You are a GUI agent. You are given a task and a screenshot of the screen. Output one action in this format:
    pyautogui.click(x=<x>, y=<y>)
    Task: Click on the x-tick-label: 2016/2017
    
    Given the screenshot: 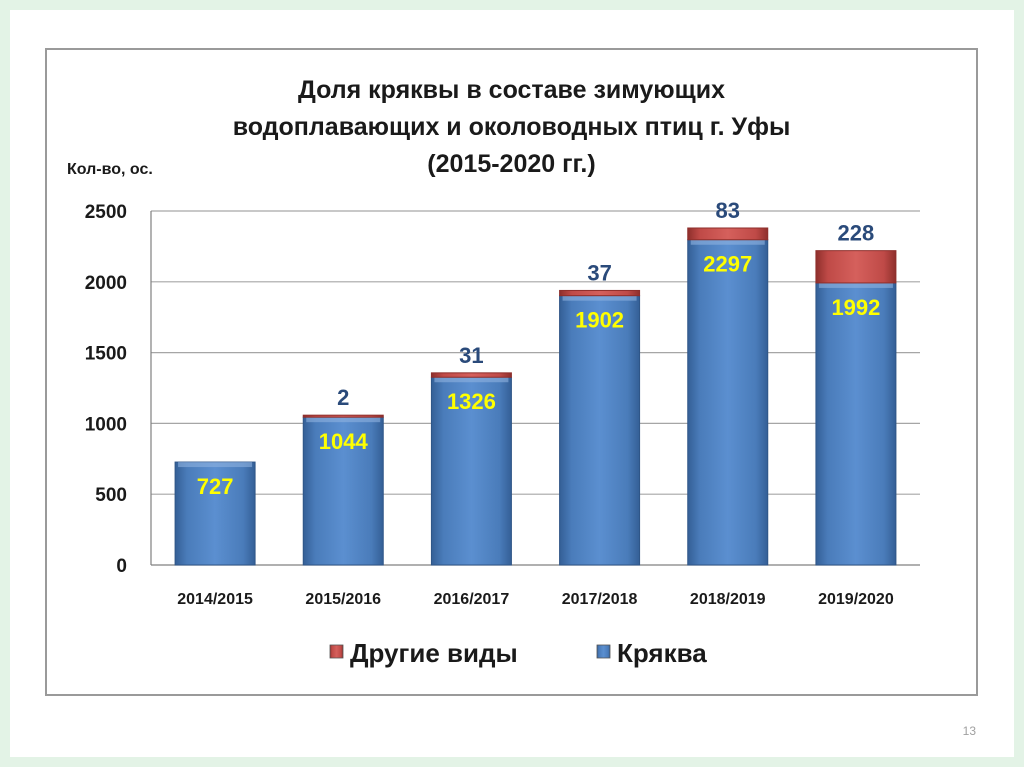 What is the action you would take?
    pyautogui.click(x=472, y=599)
    